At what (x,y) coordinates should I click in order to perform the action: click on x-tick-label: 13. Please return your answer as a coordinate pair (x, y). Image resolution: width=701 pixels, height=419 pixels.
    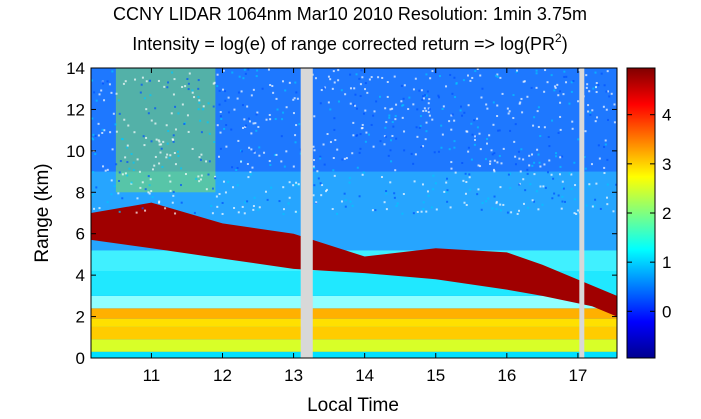
    Looking at the image, I should click on (293, 375).